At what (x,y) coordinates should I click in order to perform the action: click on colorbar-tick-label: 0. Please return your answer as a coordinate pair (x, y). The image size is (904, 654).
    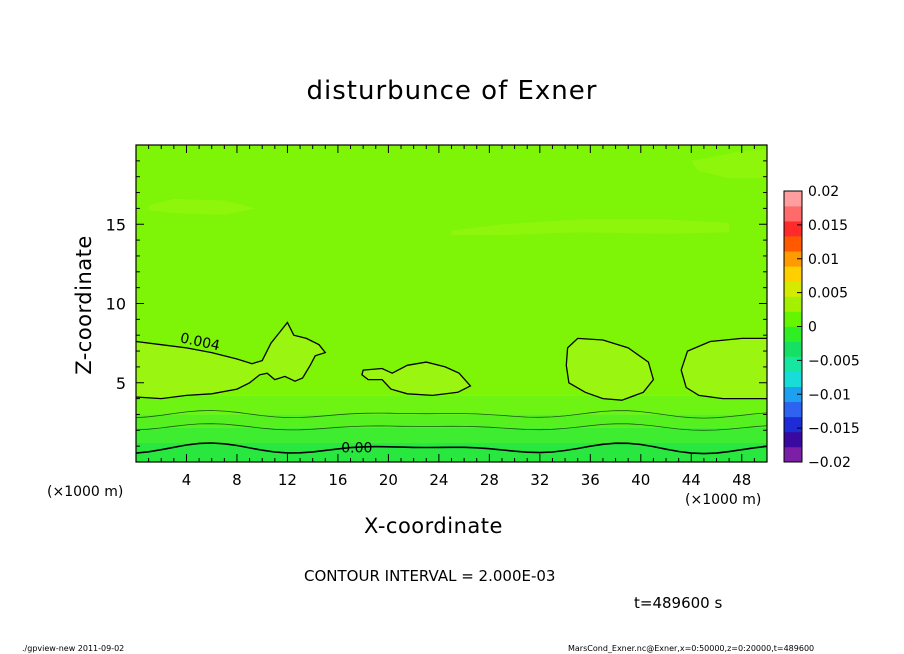
    Looking at the image, I should click on (812, 328).